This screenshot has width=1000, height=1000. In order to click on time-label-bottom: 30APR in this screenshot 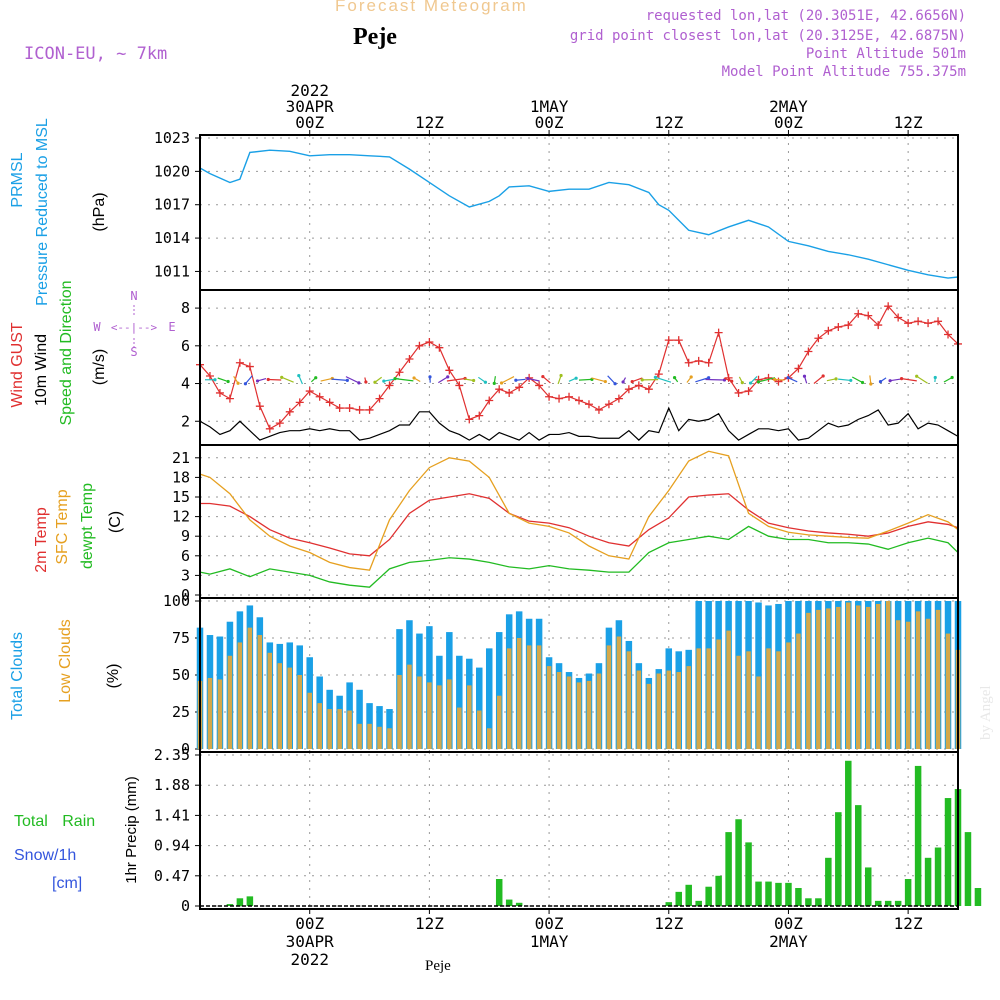, I will do `click(310, 941)`.